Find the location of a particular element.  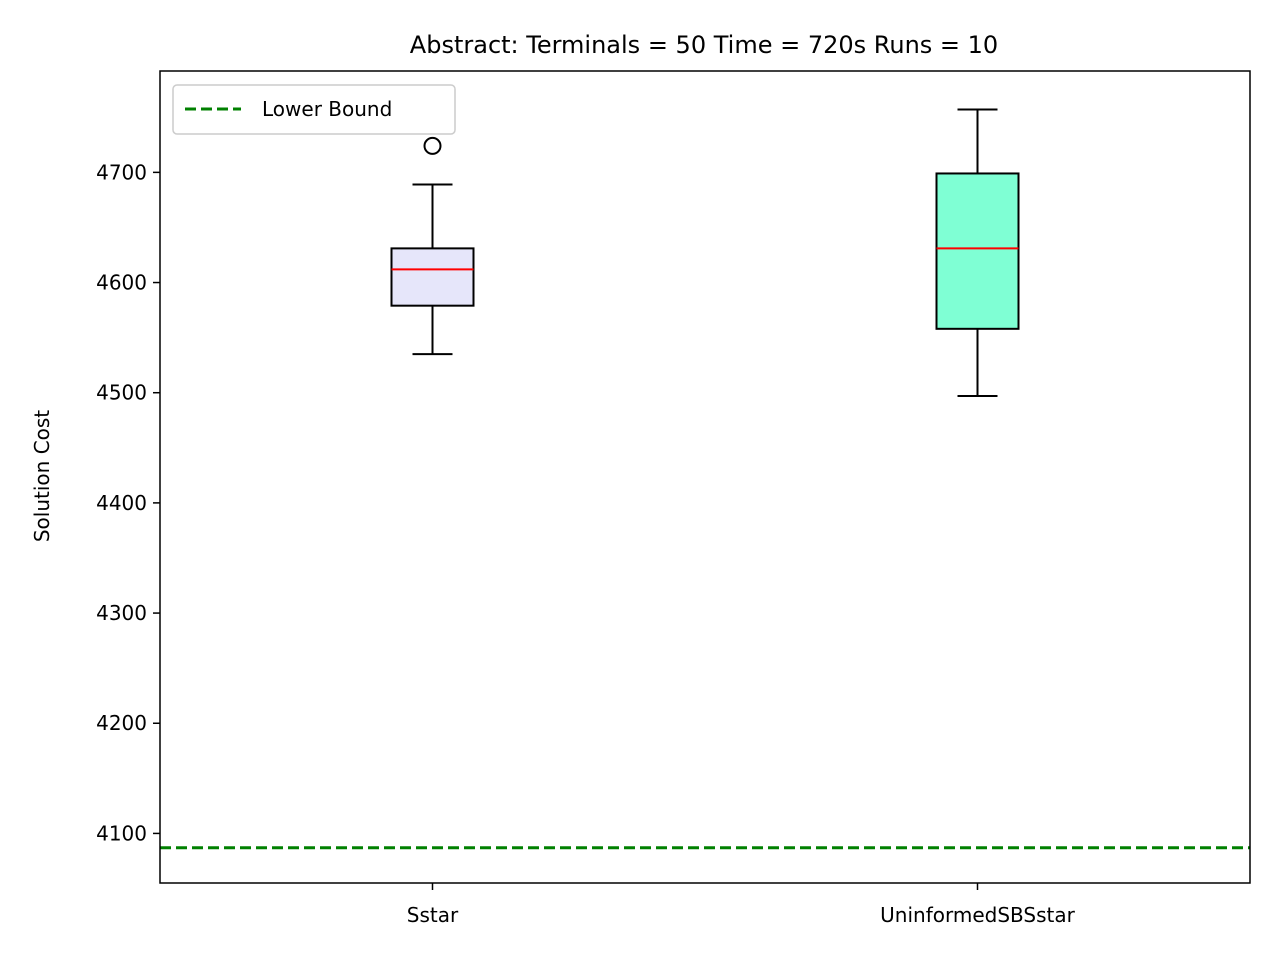

box-uninformedsbsstar is located at coordinates (977, 253).